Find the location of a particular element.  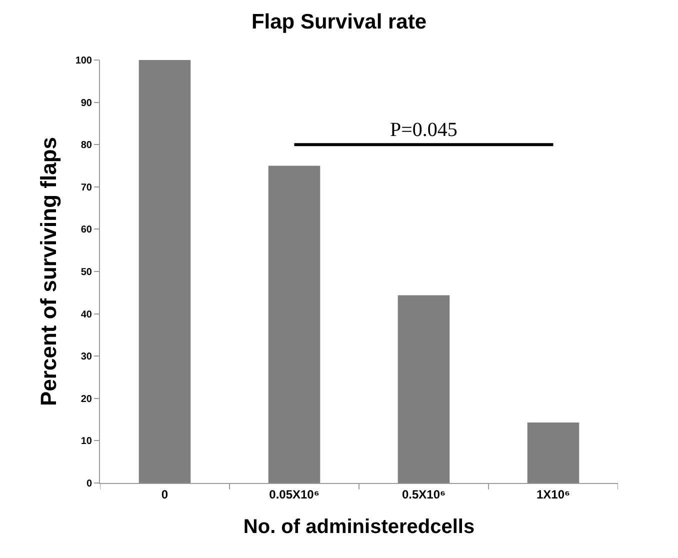

x-tick-label: 1X10⁶ is located at coordinates (553, 494).